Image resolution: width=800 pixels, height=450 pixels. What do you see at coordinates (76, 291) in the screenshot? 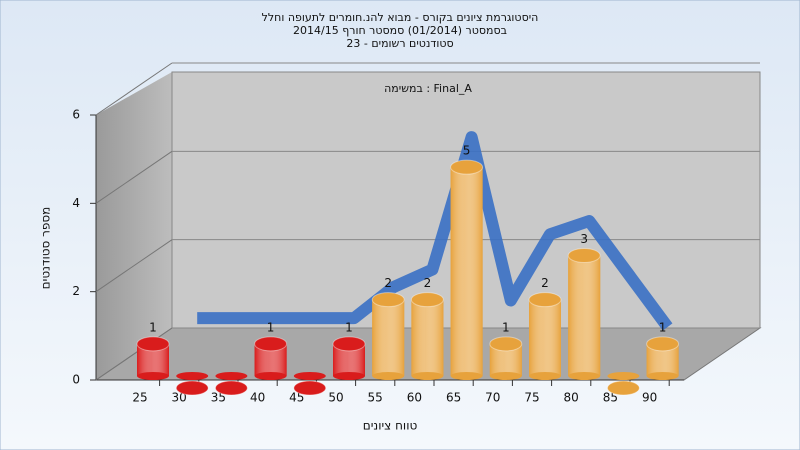
I see `y-tick-label: 2` at bounding box center [76, 291].